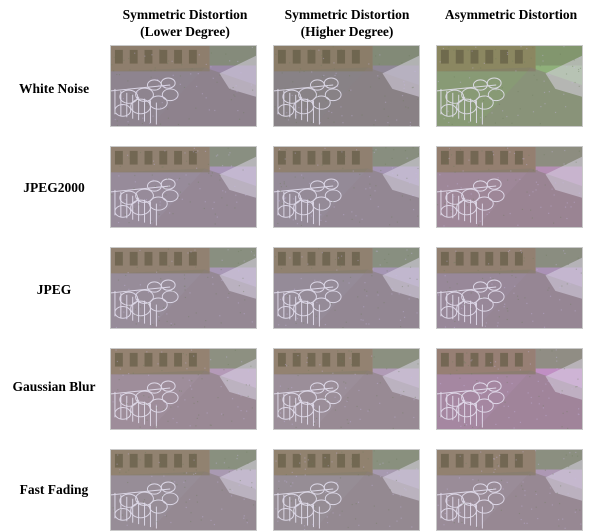  What do you see at coordinates (509, 187) in the screenshot?
I see `image-jpeg2000-asymmetric` at bounding box center [509, 187].